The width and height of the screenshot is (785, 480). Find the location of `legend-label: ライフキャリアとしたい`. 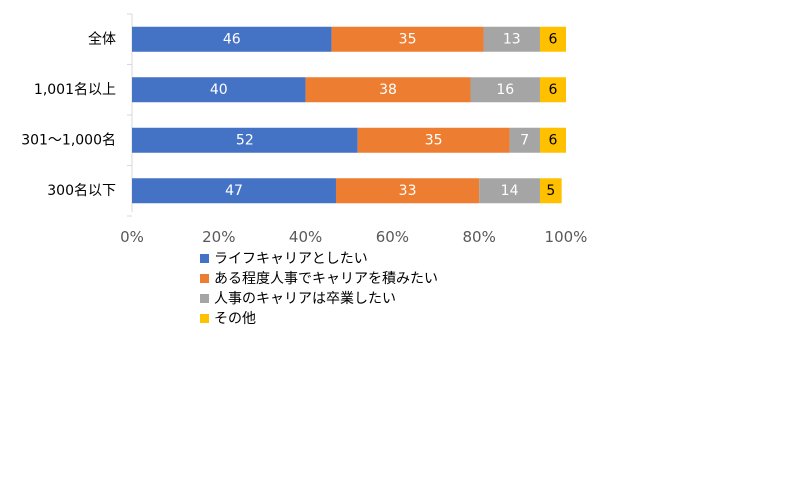

legend-label: ライフキャリアとしたい is located at coordinates (291, 259).